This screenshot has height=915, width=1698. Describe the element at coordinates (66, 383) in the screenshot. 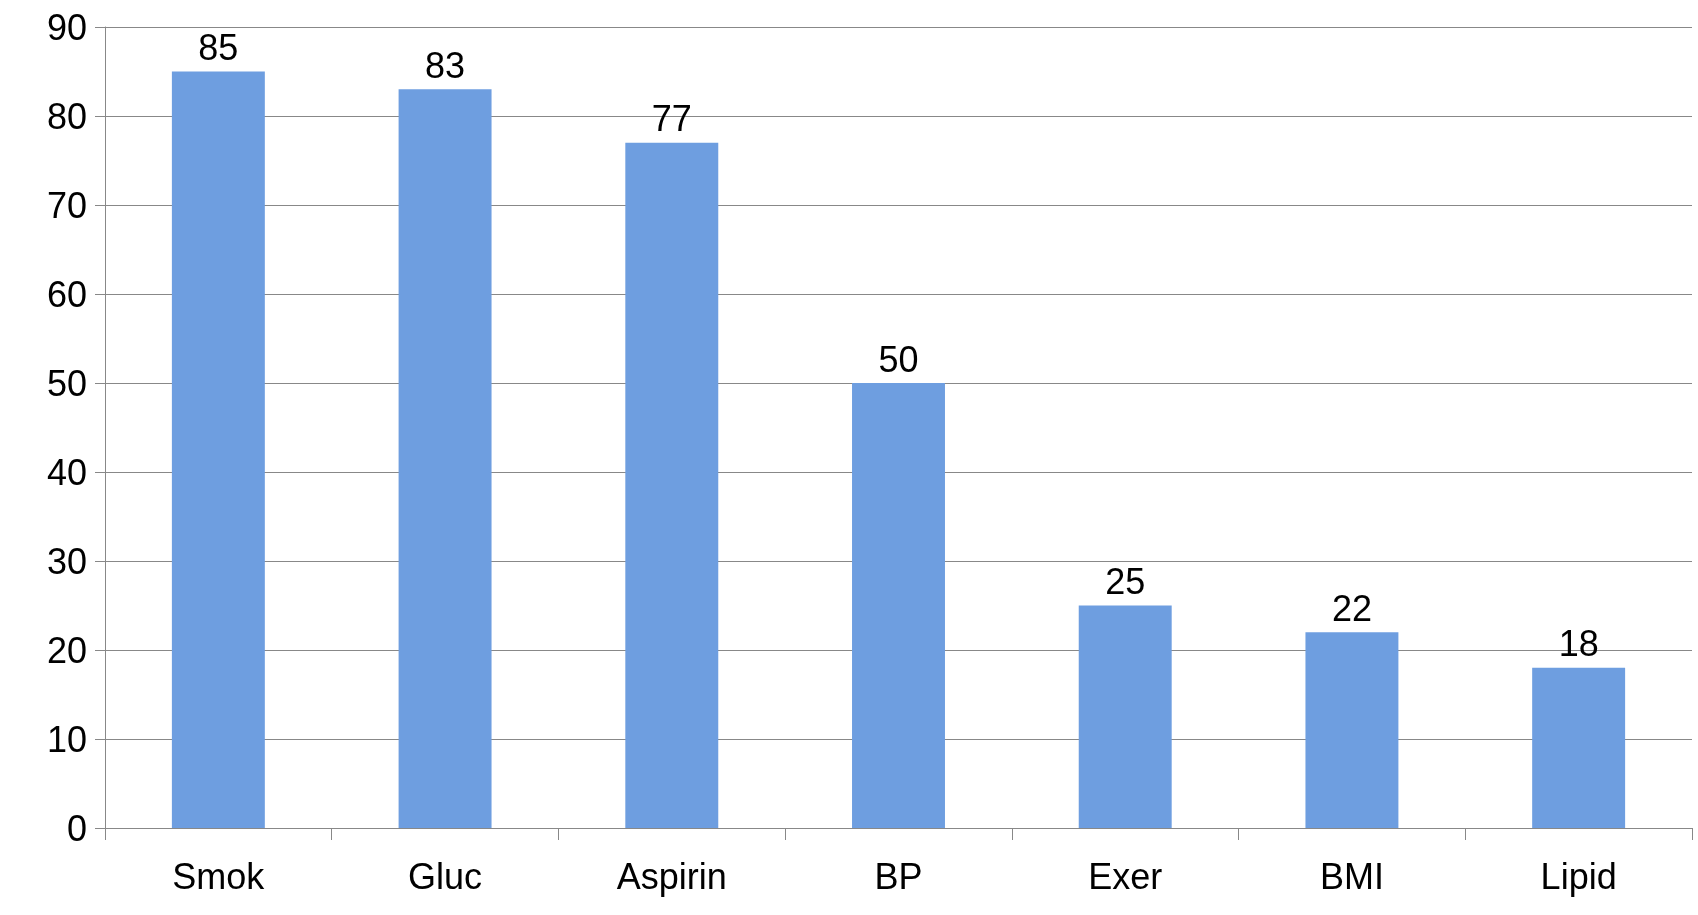

I see `y-tick-label: 50` at that location.